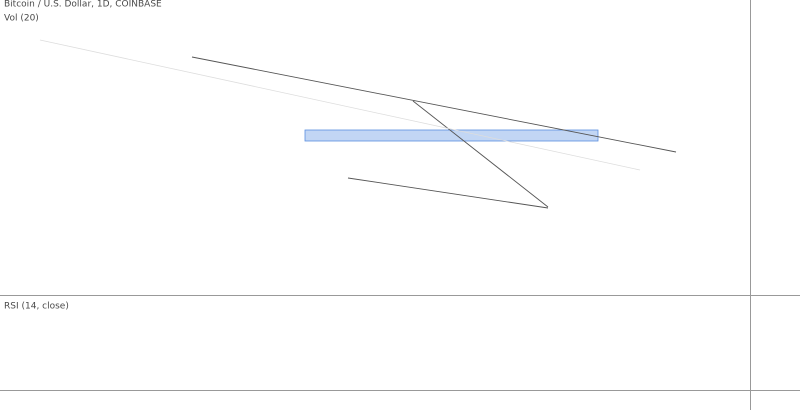 Image resolution: width=800 pixels, height=410 pixels. Describe the element at coordinates (36, 307) in the screenshot. I see `rsi-label: RSI (14, close)` at that location.